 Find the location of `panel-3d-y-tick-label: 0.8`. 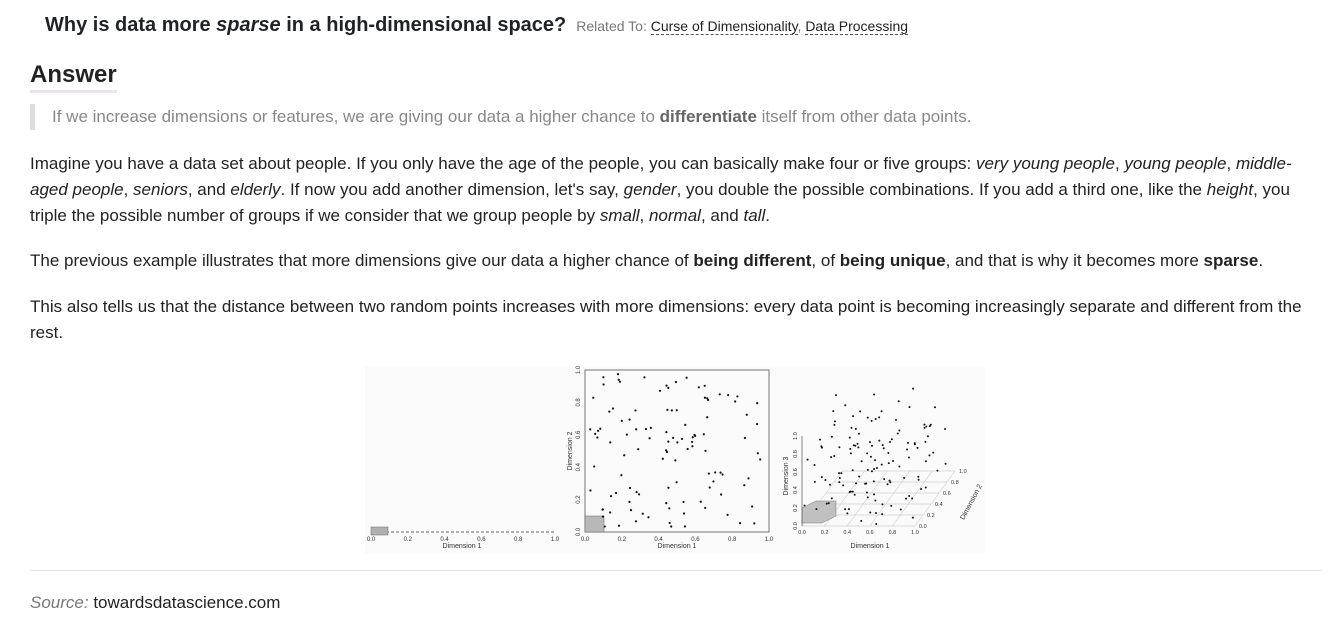

panel-3d-y-tick-label: 0.8 is located at coordinates (796, 454).